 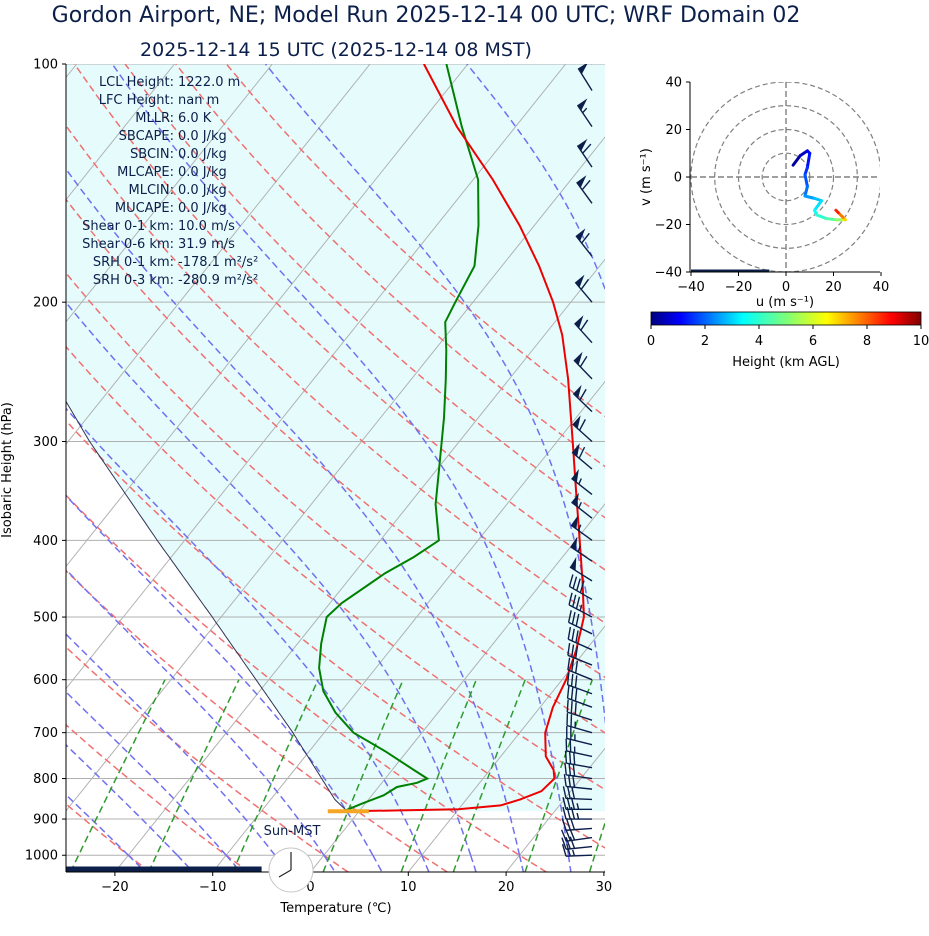 I want to click on hodo-x-tick-label: −40, so click(x=690, y=287).